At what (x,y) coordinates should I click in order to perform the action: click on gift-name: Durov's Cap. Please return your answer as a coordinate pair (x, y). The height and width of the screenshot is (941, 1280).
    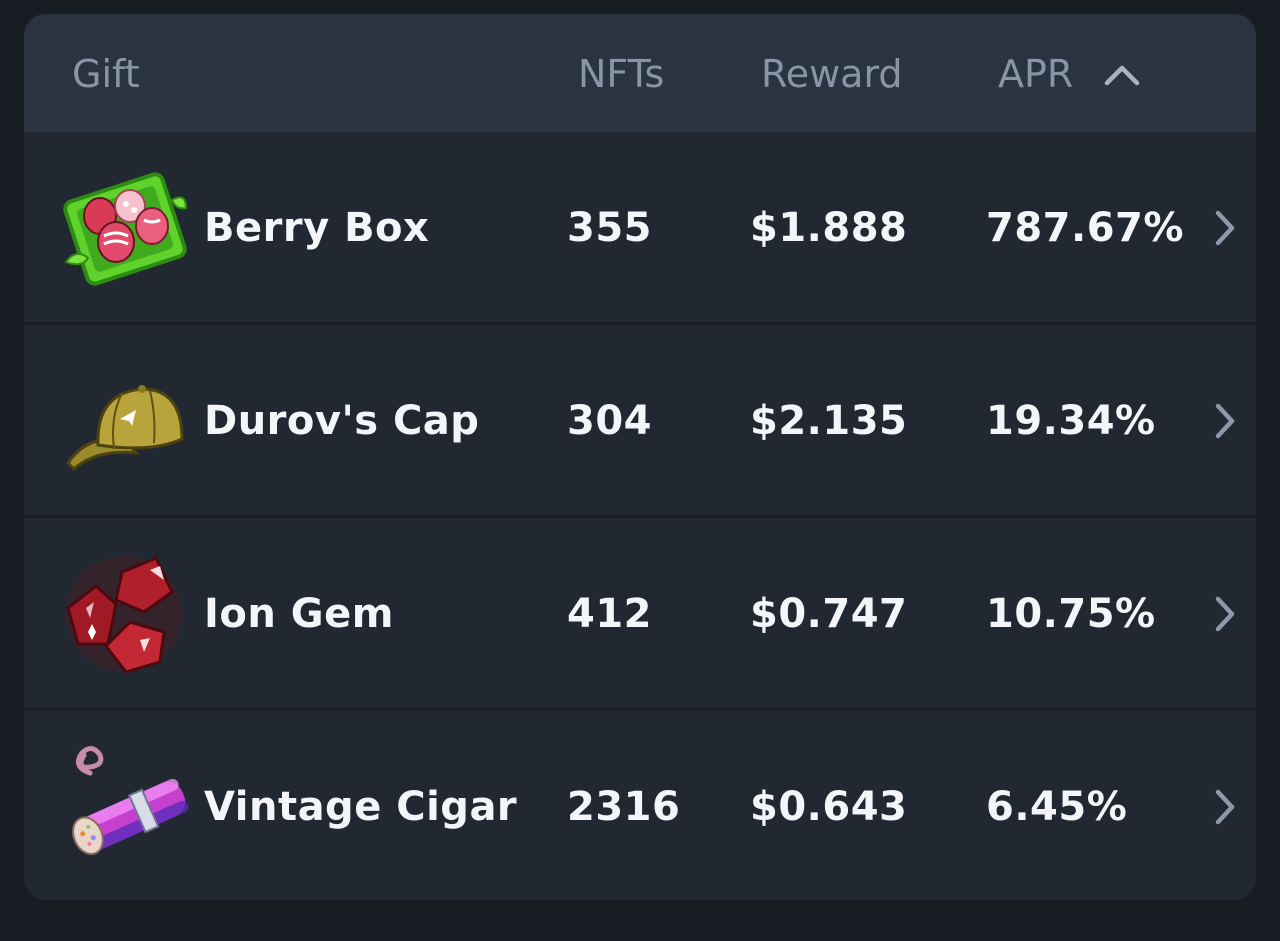
    Looking at the image, I should click on (342, 421).